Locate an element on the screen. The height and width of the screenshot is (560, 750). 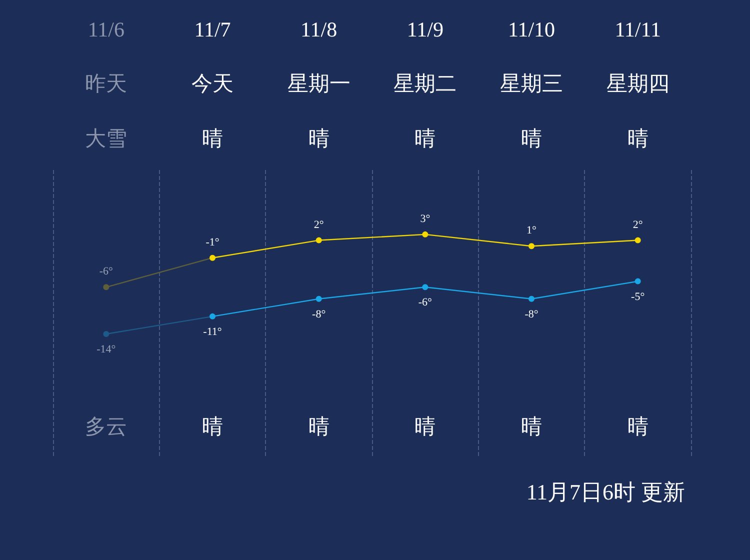
data-label: 3° is located at coordinates (425, 218).